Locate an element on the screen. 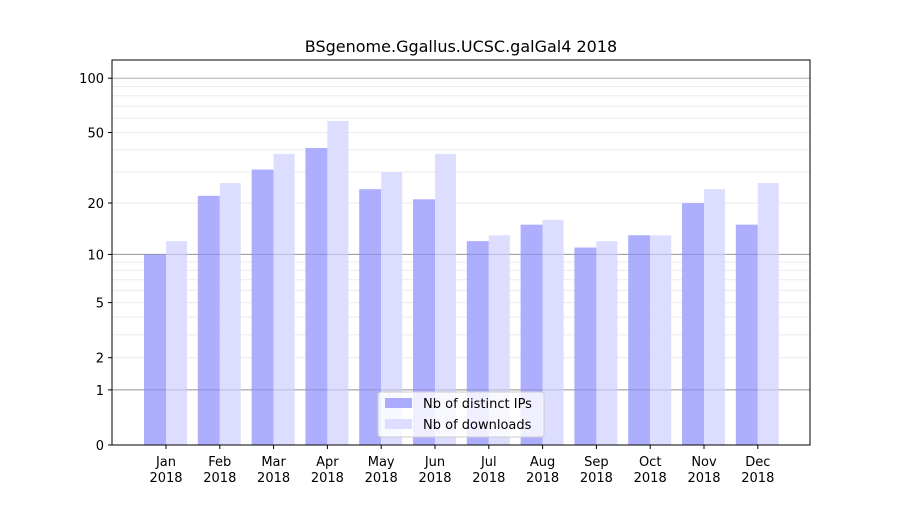  x-tick-label: Jun 2018 is located at coordinates (434, 470).